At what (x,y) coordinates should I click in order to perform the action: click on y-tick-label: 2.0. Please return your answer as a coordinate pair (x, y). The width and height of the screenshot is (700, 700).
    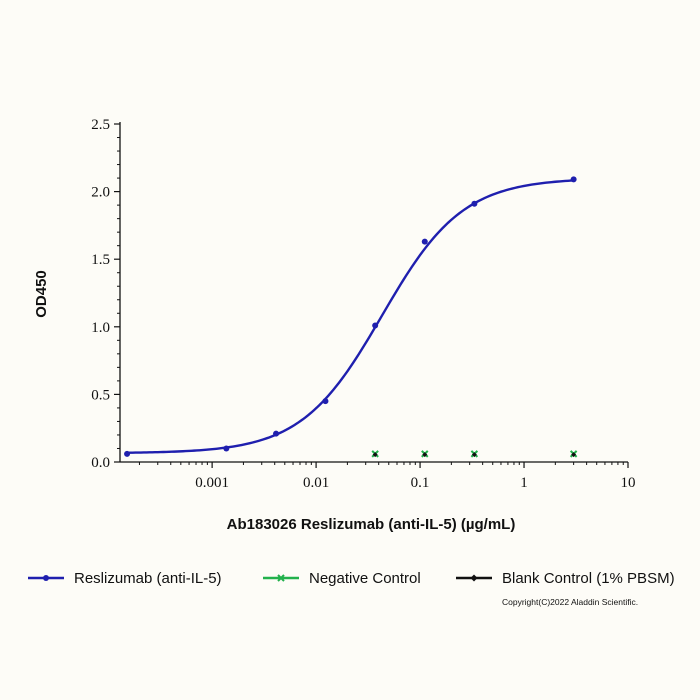
    Looking at the image, I should click on (100, 193).